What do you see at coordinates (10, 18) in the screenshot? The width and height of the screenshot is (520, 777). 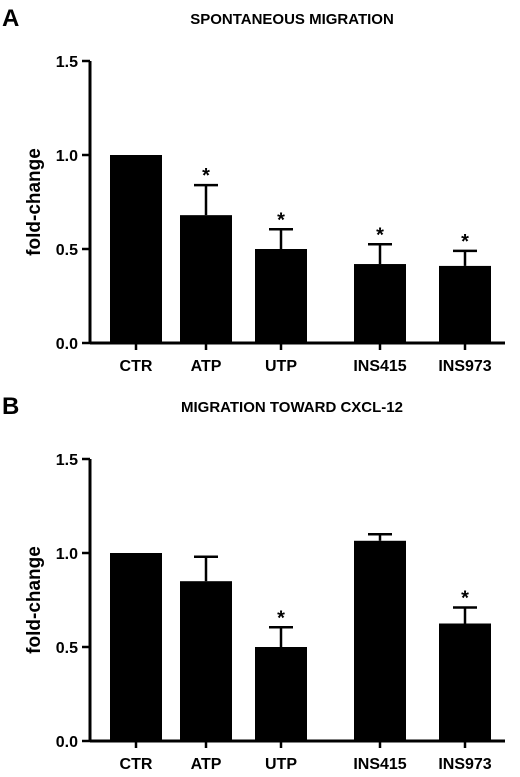 I see `panel-letter: A` at bounding box center [10, 18].